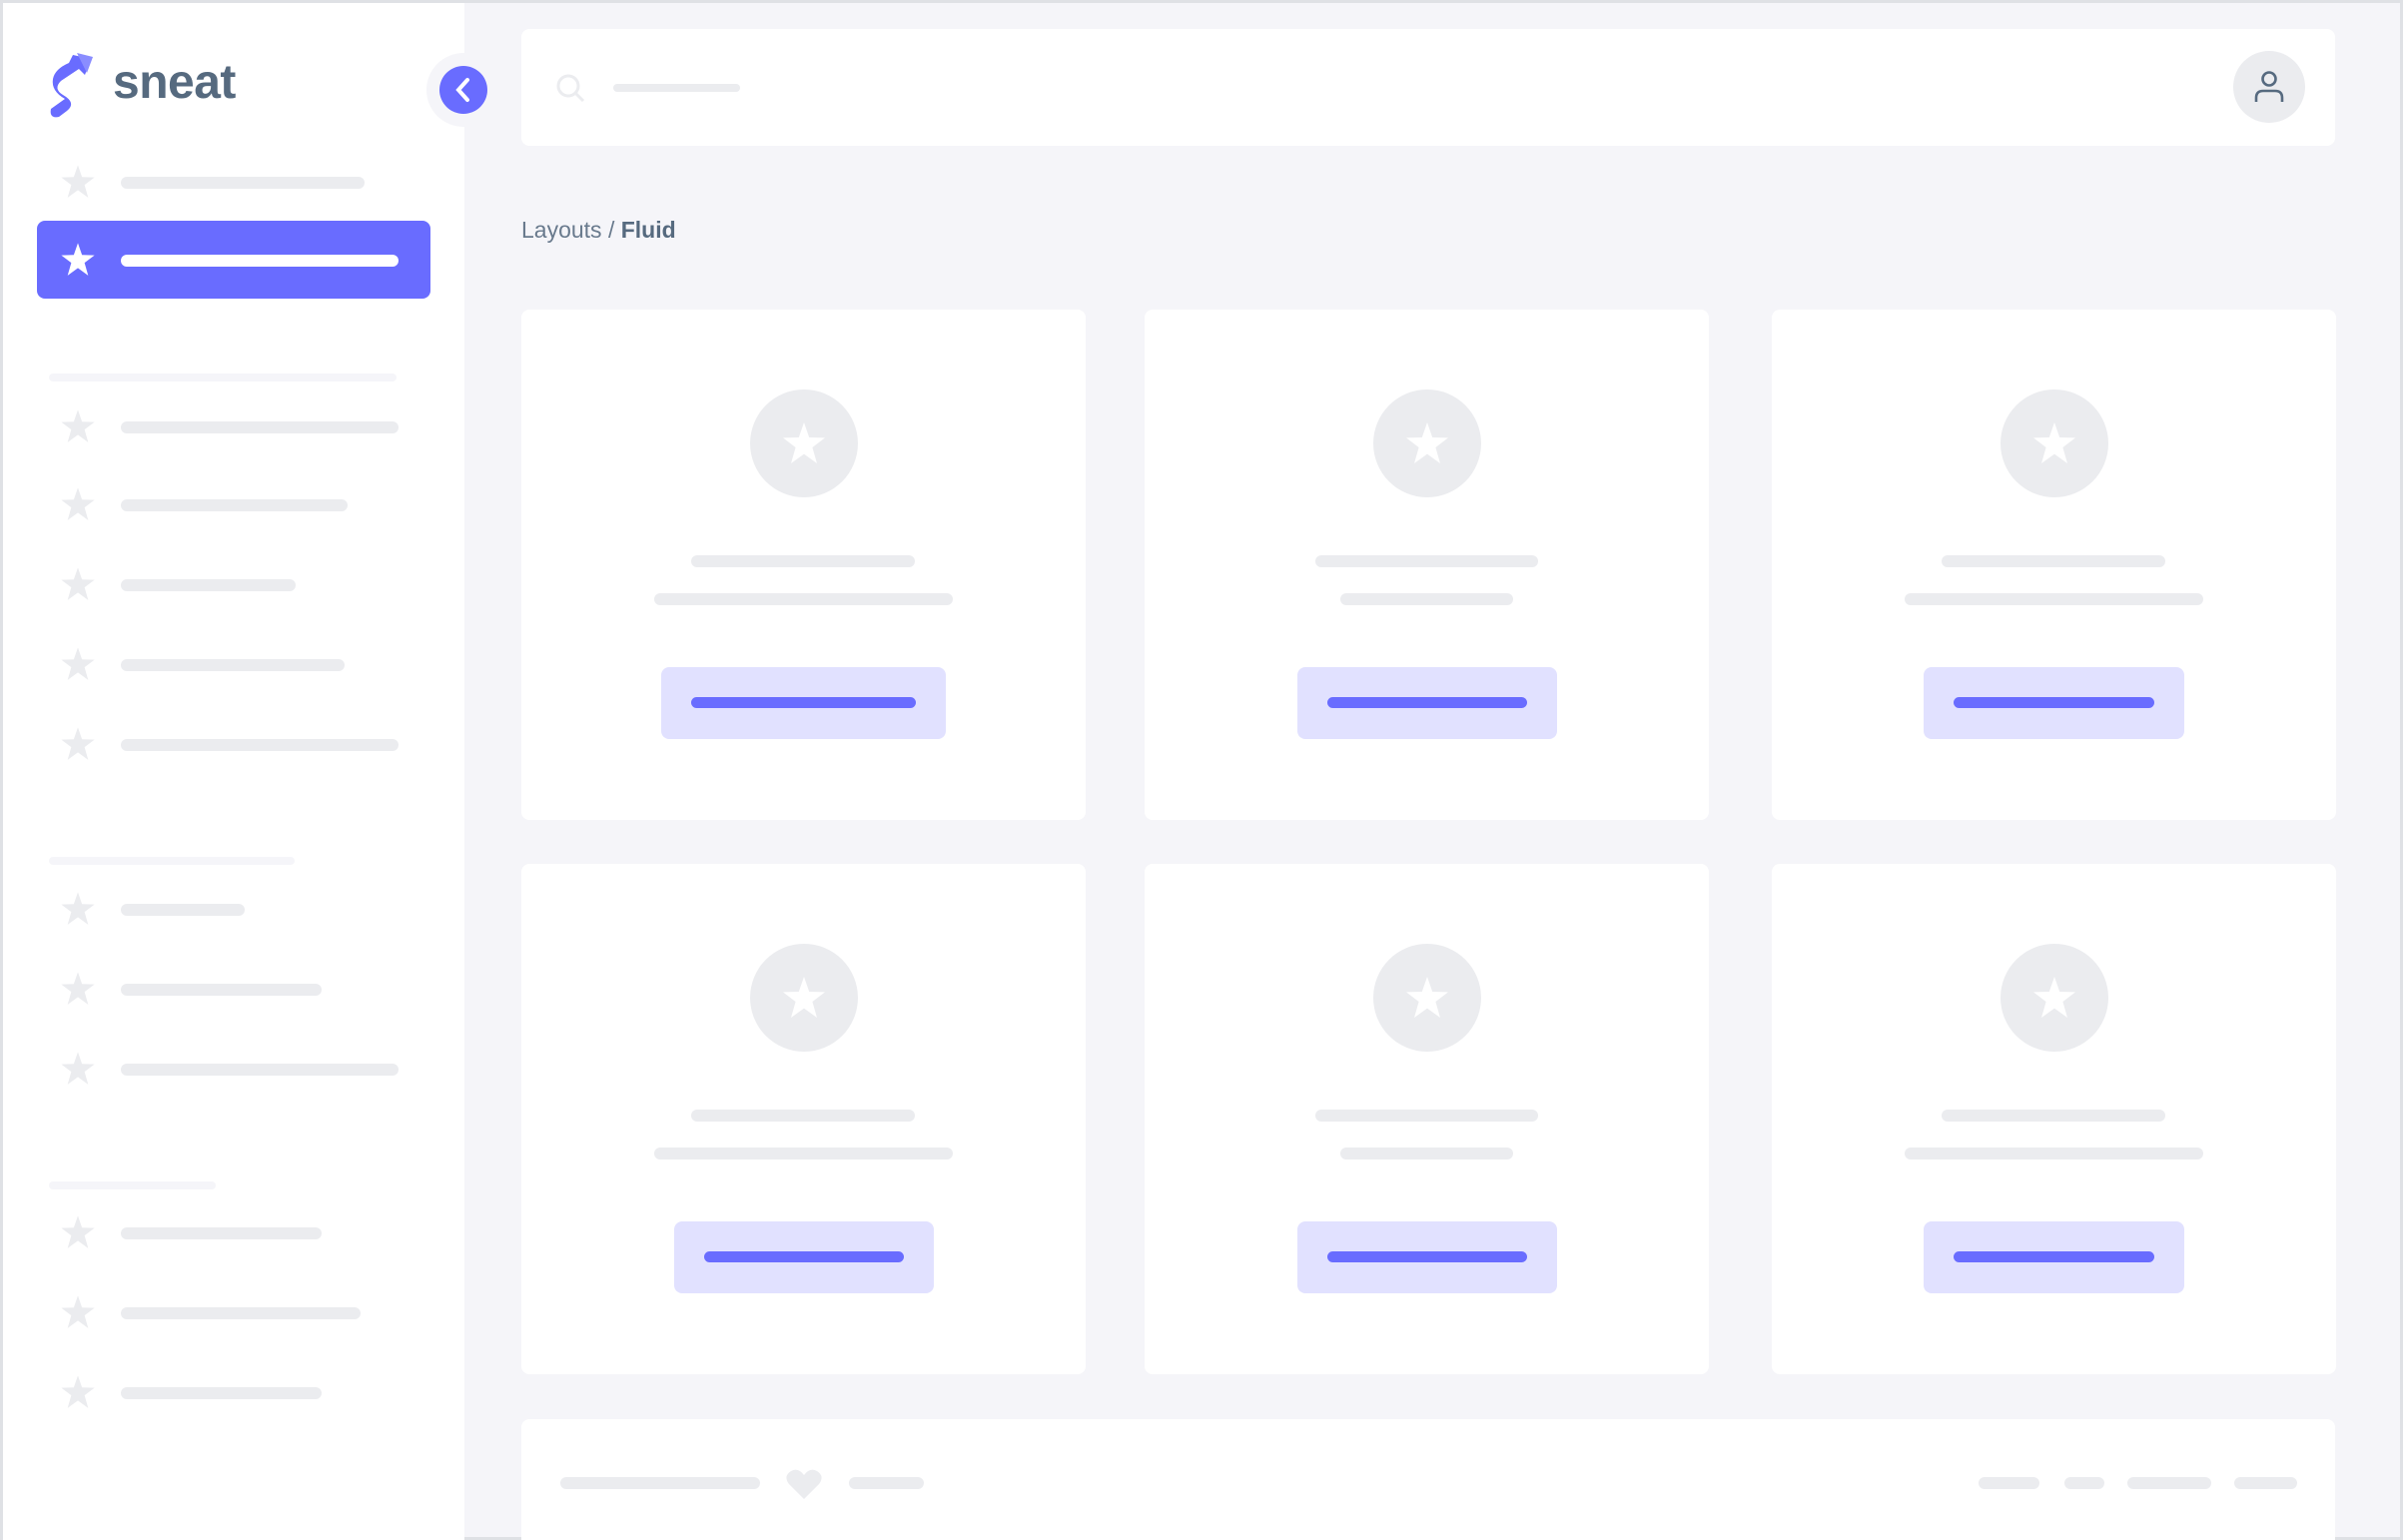 This screenshot has height=1540, width=2403. Describe the element at coordinates (676, 88) in the screenshot. I see `search-input-placeholder` at that location.